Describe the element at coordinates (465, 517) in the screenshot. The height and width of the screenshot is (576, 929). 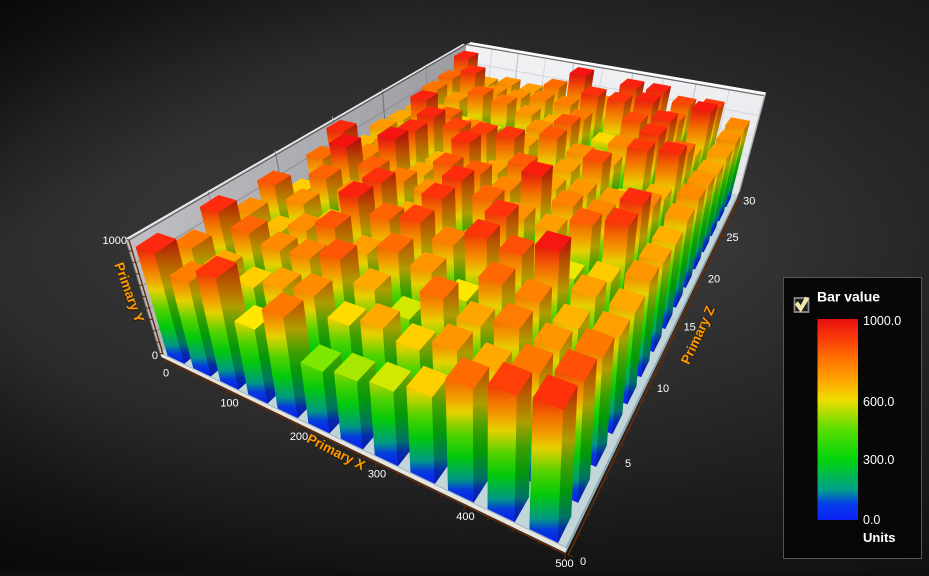
I see `svg-text: 400` at that location.